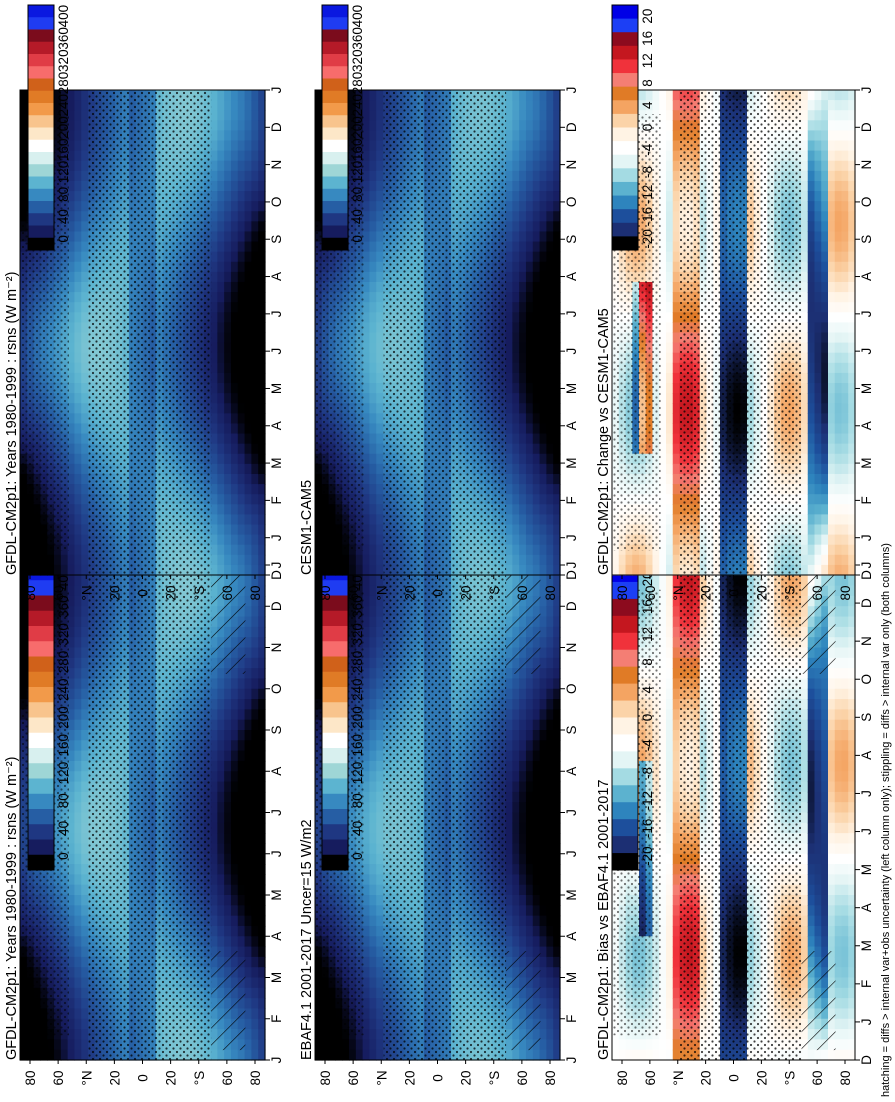  What do you see at coordinates (276, 894) in the screenshot?
I see `month-tick-label: M` at bounding box center [276, 894].